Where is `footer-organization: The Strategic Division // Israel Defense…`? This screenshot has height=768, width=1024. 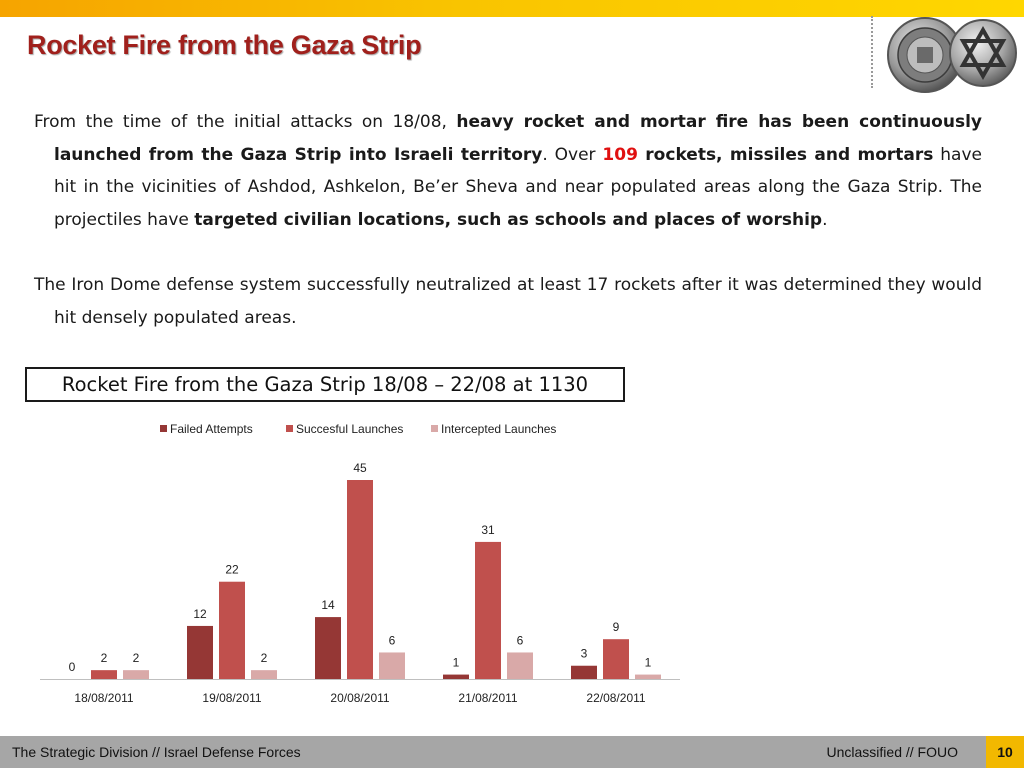 footer-organization: The Strategic Division // Israel Defense… is located at coordinates (156, 752).